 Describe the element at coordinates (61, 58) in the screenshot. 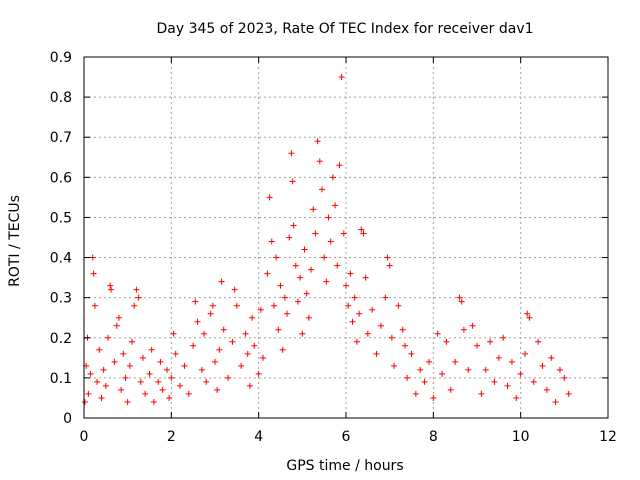

I see `y-tick-label: 0.9` at that location.